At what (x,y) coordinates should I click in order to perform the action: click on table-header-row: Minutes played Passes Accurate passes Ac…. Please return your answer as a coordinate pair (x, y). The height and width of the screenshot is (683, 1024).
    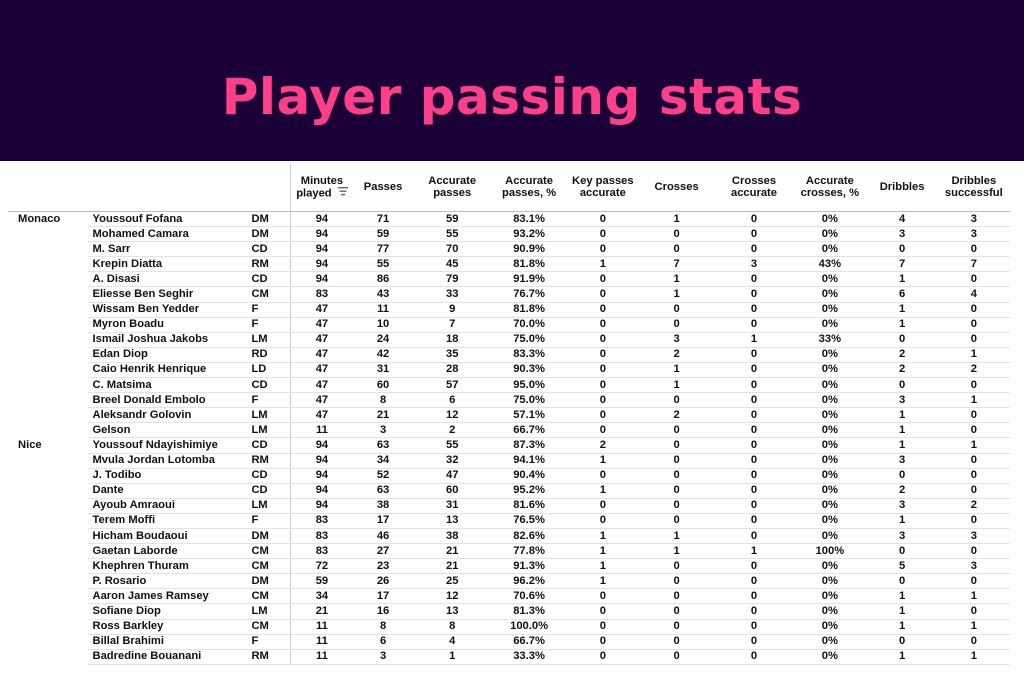
    Looking at the image, I should click on (509, 187).